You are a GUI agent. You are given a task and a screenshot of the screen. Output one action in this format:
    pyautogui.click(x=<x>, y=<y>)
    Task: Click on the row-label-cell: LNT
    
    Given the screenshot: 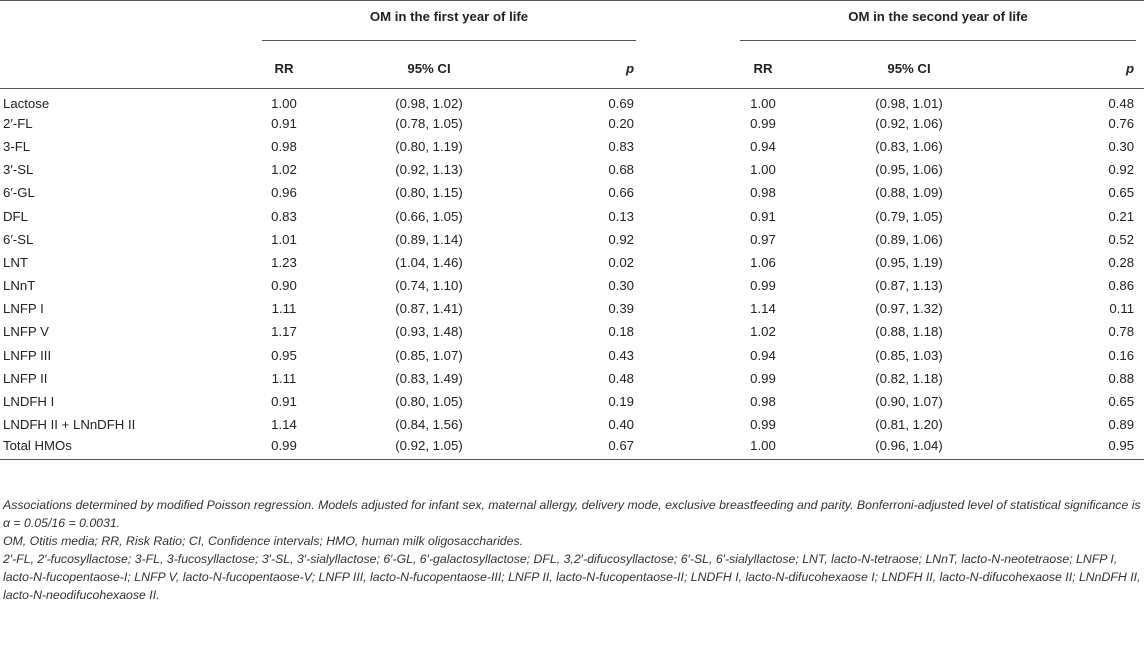 What is the action you would take?
    pyautogui.click(x=15, y=262)
    